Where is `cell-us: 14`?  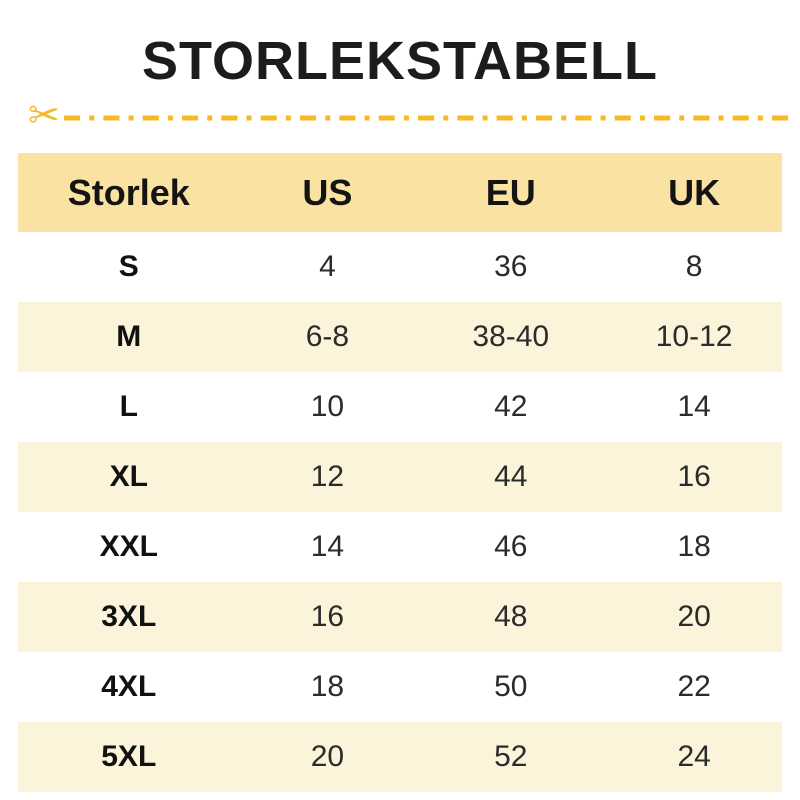
cell-us: 14 is located at coordinates (327, 546).